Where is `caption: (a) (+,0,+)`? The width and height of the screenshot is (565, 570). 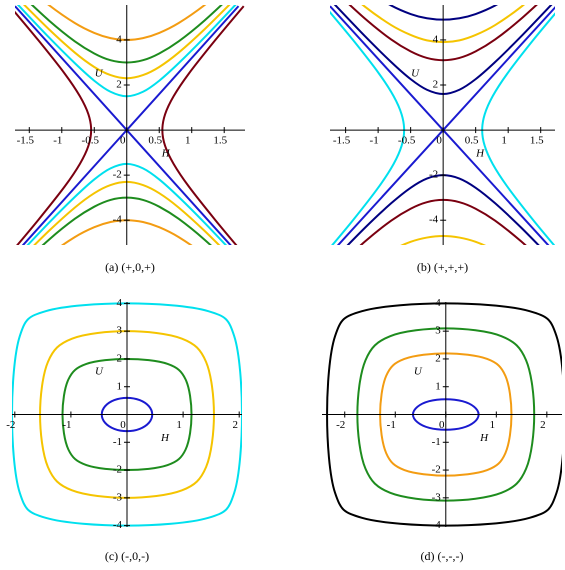 caption: (a) (+,0,+) is located at coordinates (130, 267).